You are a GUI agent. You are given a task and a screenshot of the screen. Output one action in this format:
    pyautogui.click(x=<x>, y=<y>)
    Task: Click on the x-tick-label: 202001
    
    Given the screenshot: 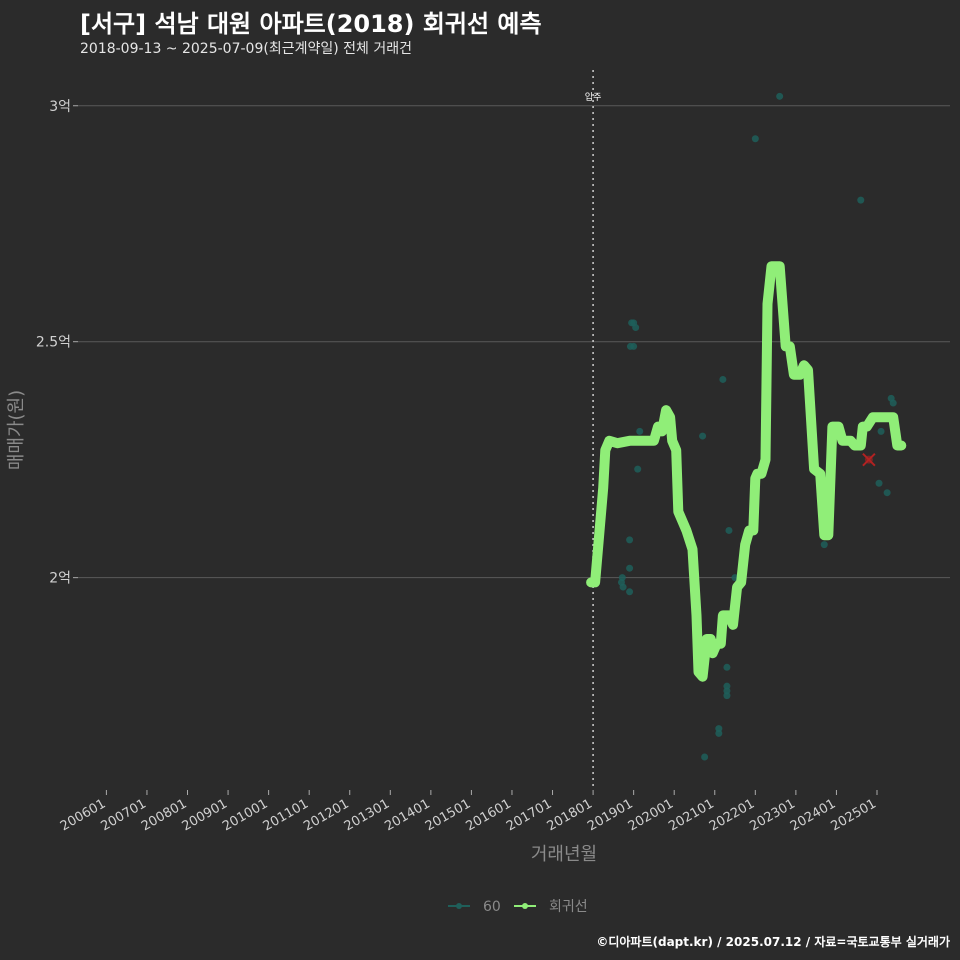 What is the action you would take?
    pyautogui.click(x=651, y=815)
    